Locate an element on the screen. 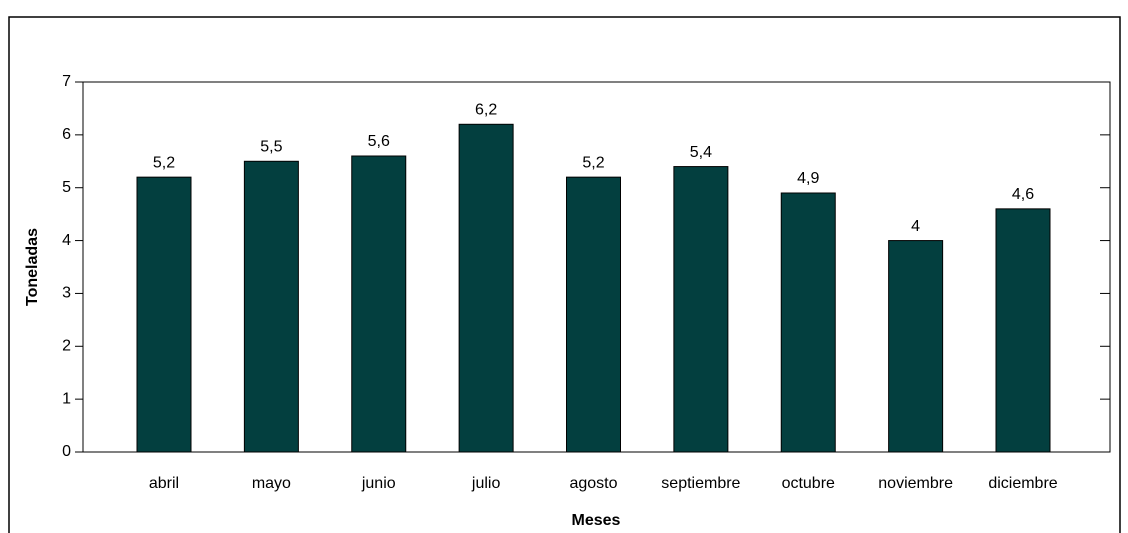  x-tick-label: noviembre is located at coordinates (915, 483).